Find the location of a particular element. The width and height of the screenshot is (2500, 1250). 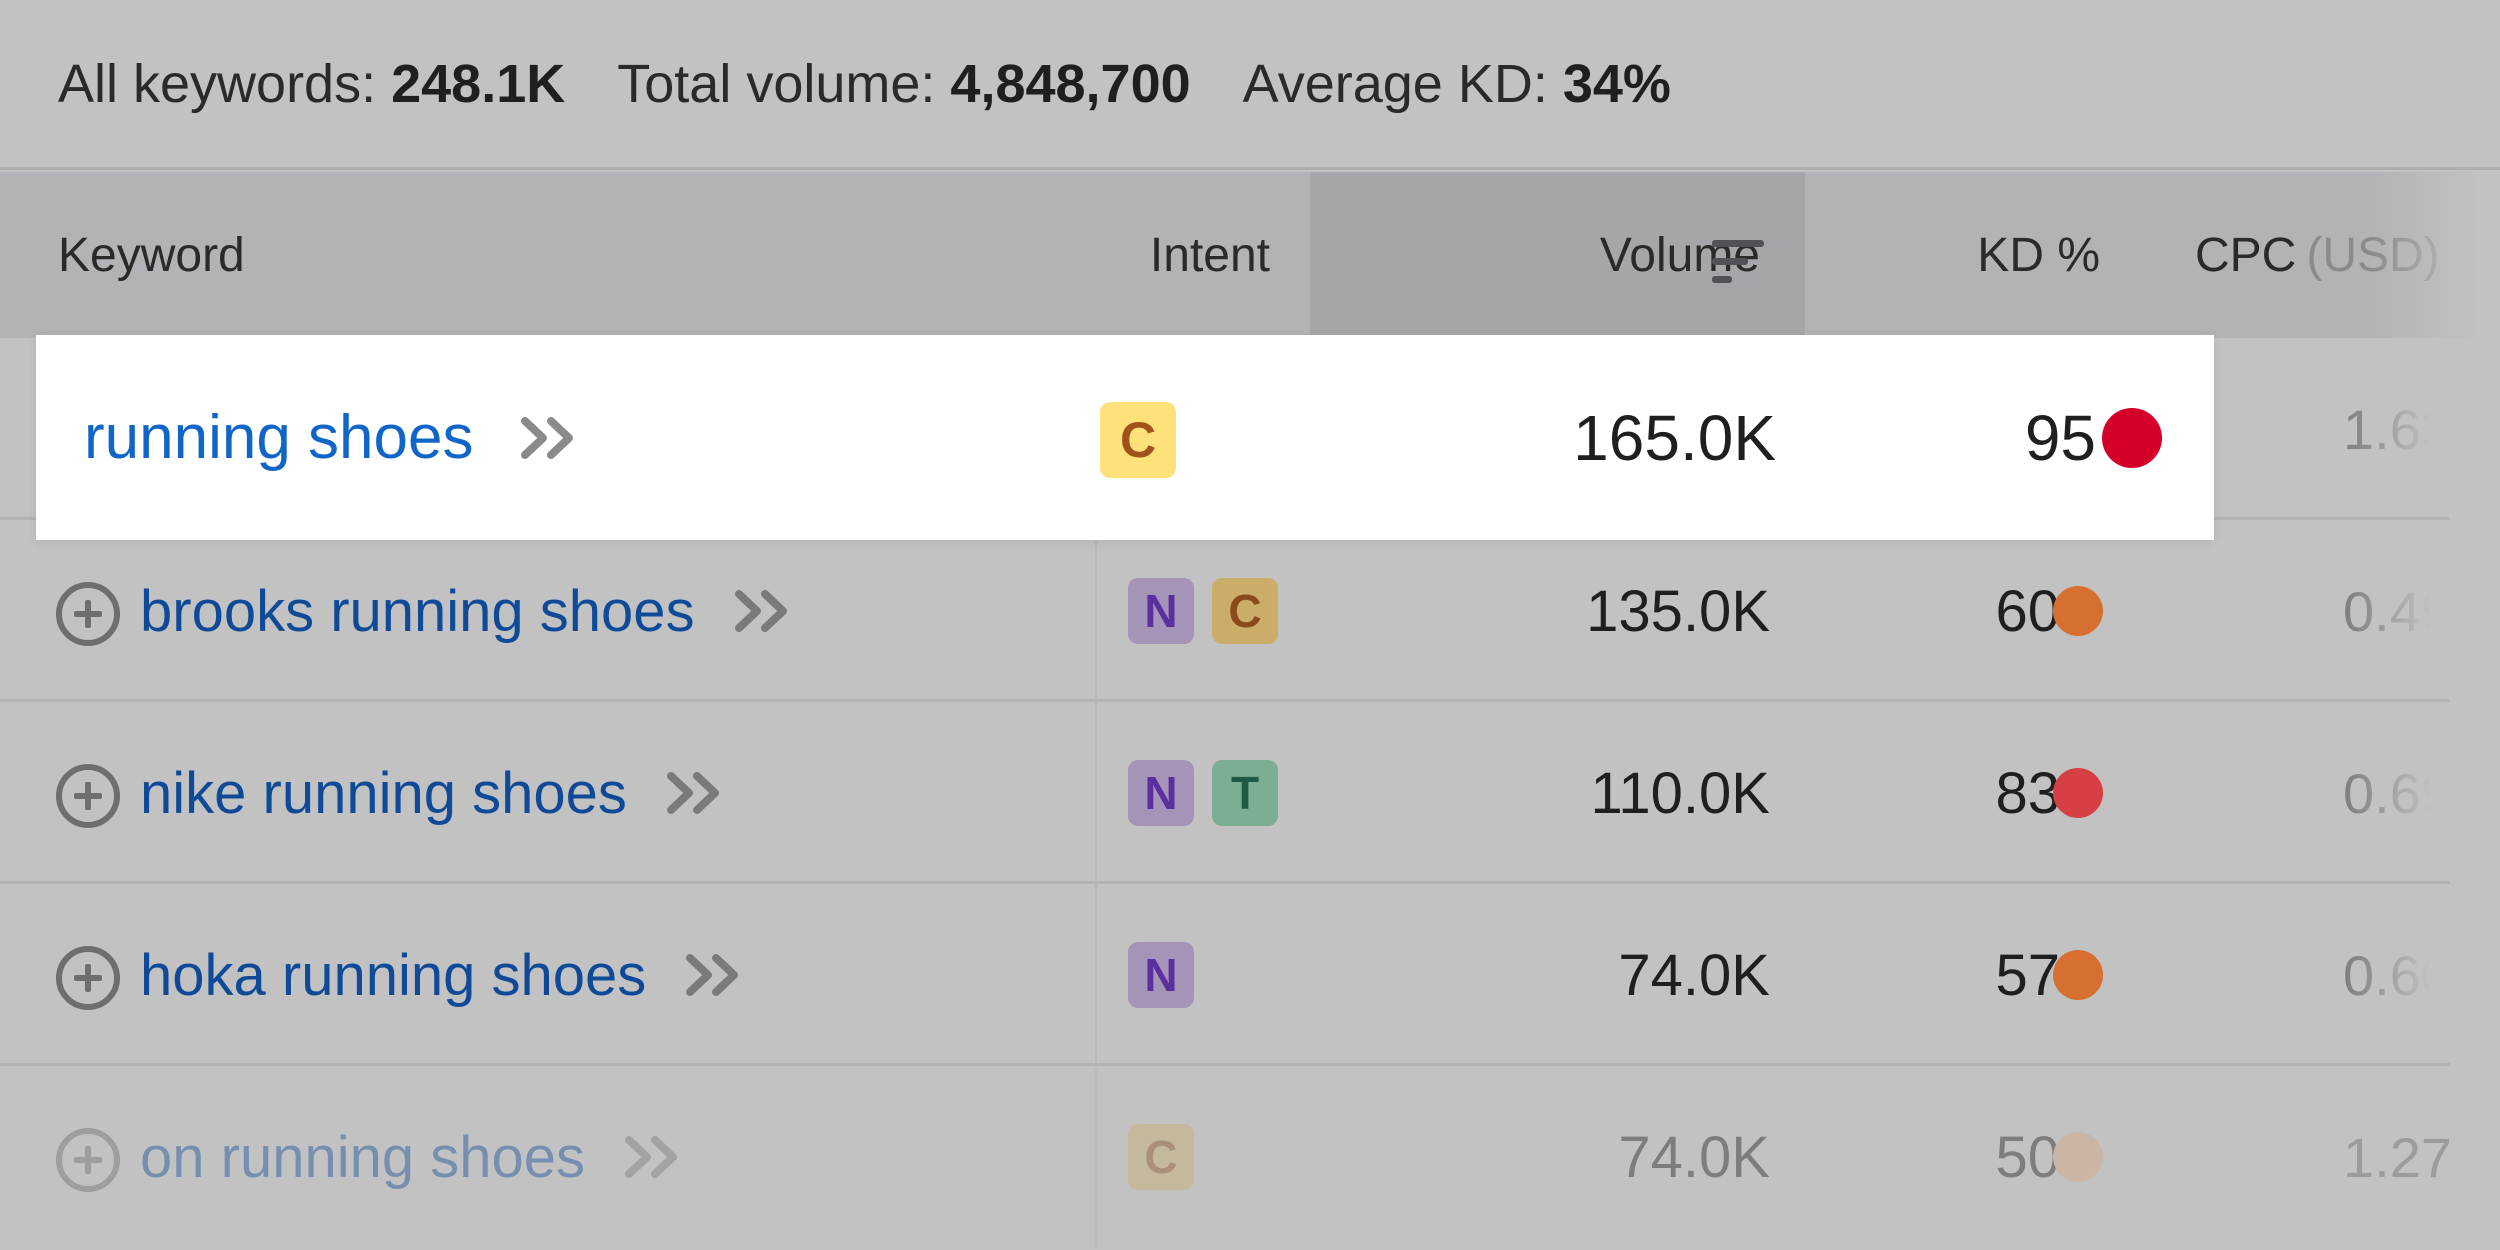

volume-value: 110.0K is located at coordinates (1680, 793).